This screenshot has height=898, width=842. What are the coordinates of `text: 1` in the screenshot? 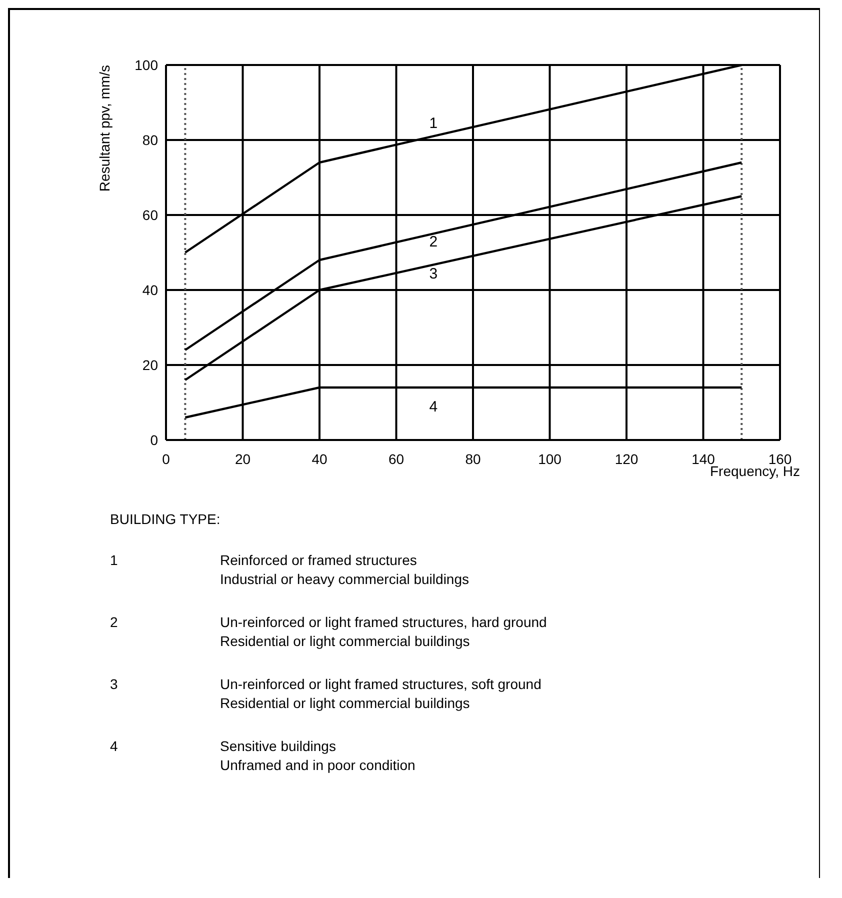 It's located at (114, 560).